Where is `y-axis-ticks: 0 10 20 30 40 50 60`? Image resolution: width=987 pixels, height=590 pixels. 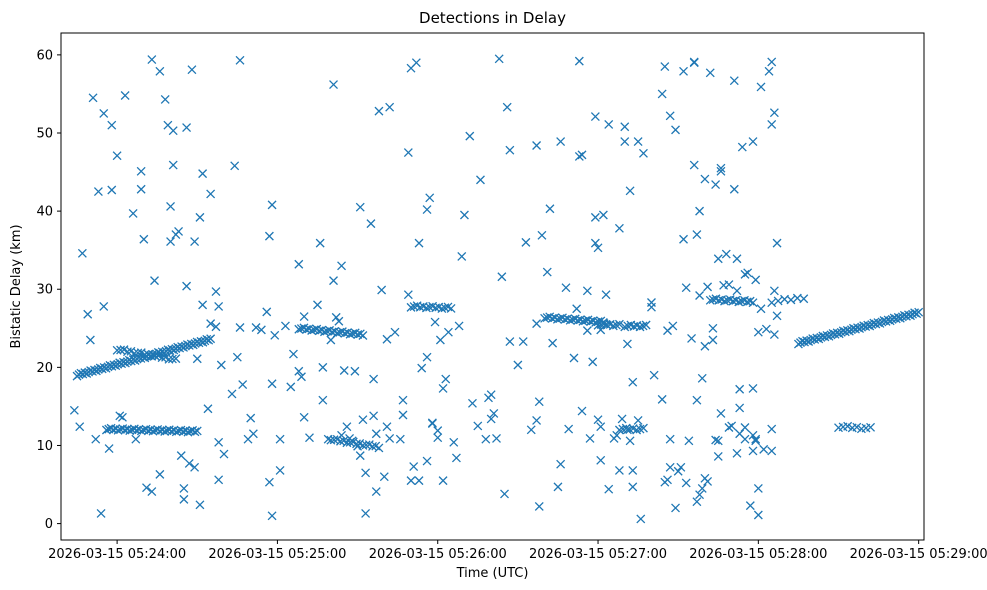 y-axis-ticks: 0 10 20 30 40 50 60 is located at coordinates (48, 290).